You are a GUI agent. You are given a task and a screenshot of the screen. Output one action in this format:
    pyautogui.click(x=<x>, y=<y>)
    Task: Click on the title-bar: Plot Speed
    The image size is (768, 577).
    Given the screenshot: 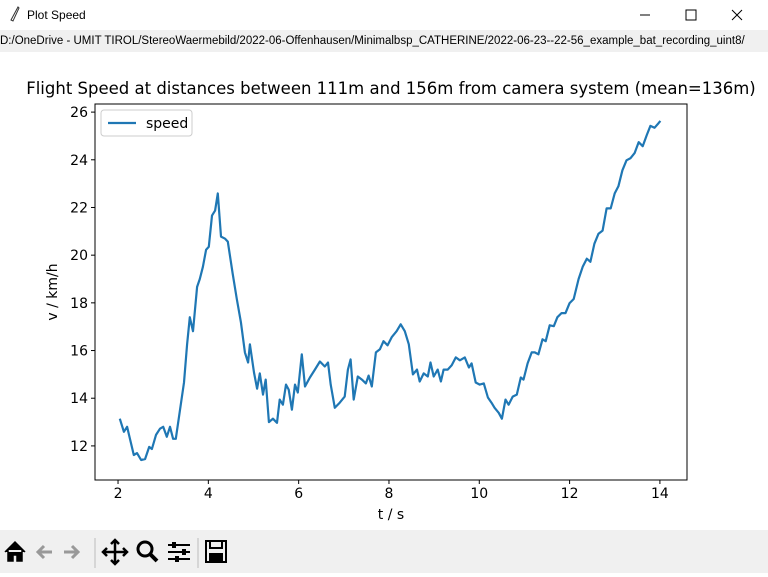 What is the action you would take?
    pyautogui.click(x=384, y=15)
    